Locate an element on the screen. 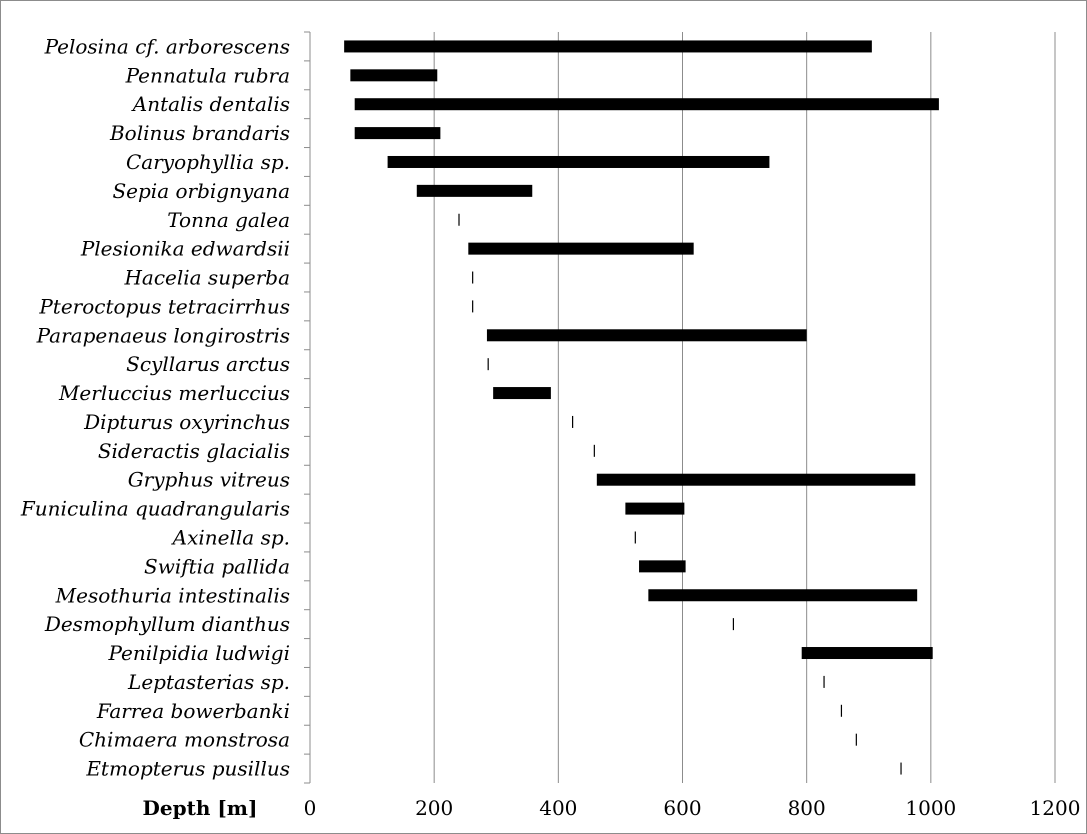 The height and width of the screenshot is (834, 1087). x-tick-labels: 0 200 400 600 800 1000 1200 is located at coordinates (692, 808).